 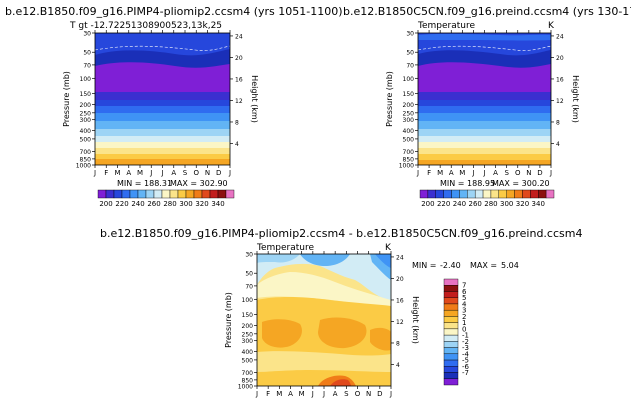 What do you see at coordinates (410, 65) in the screenshot?
I see `right-pressure-tick-label: 70` at bounding box center [410, 65].